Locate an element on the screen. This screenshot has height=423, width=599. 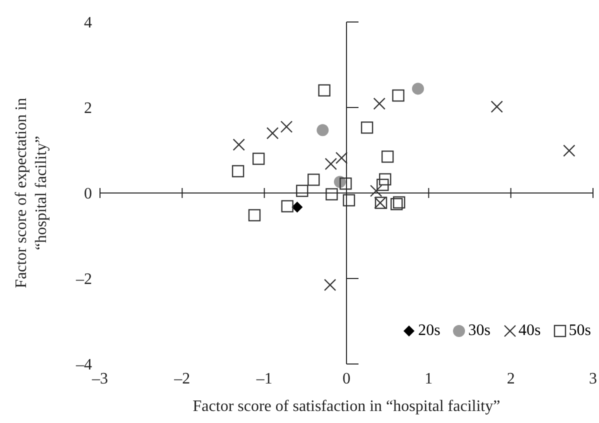
legend-label: 40s is located at coordinates (529, 331).